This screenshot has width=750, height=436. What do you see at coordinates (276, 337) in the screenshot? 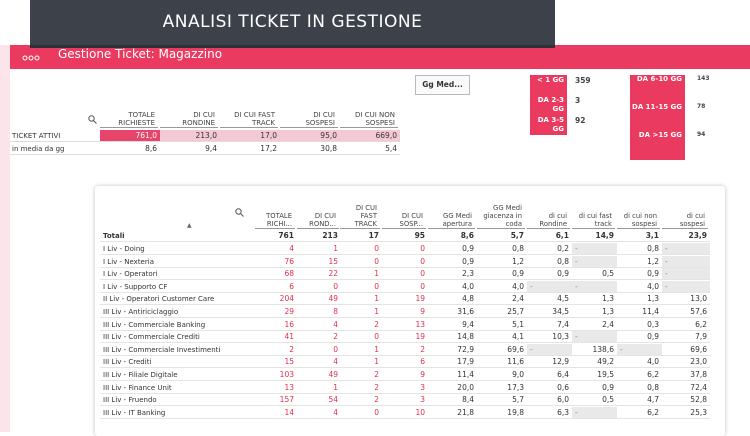
I see `row-cell: 41` at bounding box center [276, 337].